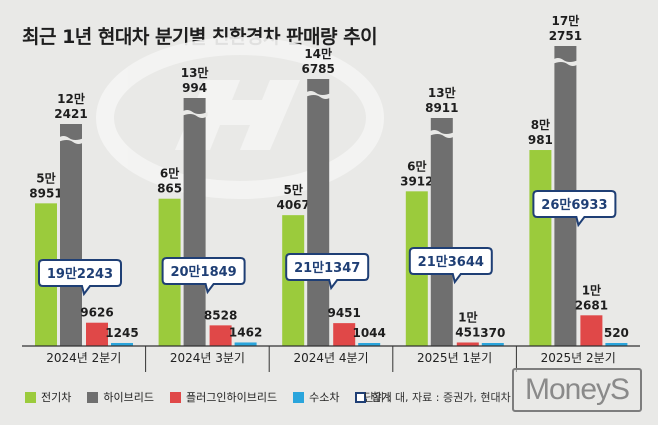  What do you see at coordinates (96, 313) in the screenshot?
I see `value-label-phev-1: 9626` at bounding box center [96, 313].